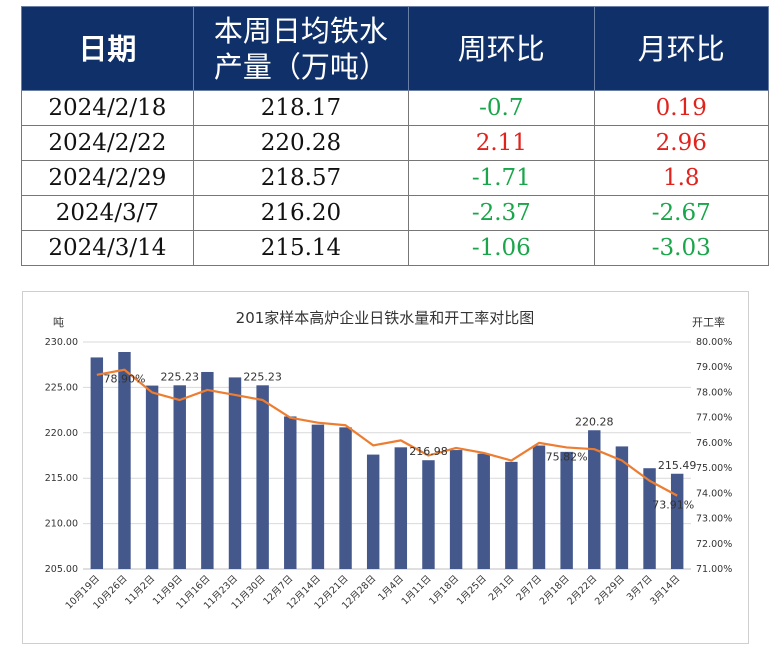 The height and width of the screenshot is (660, 769). I want to click on cell-wow: -1.06, so click(501, 248).